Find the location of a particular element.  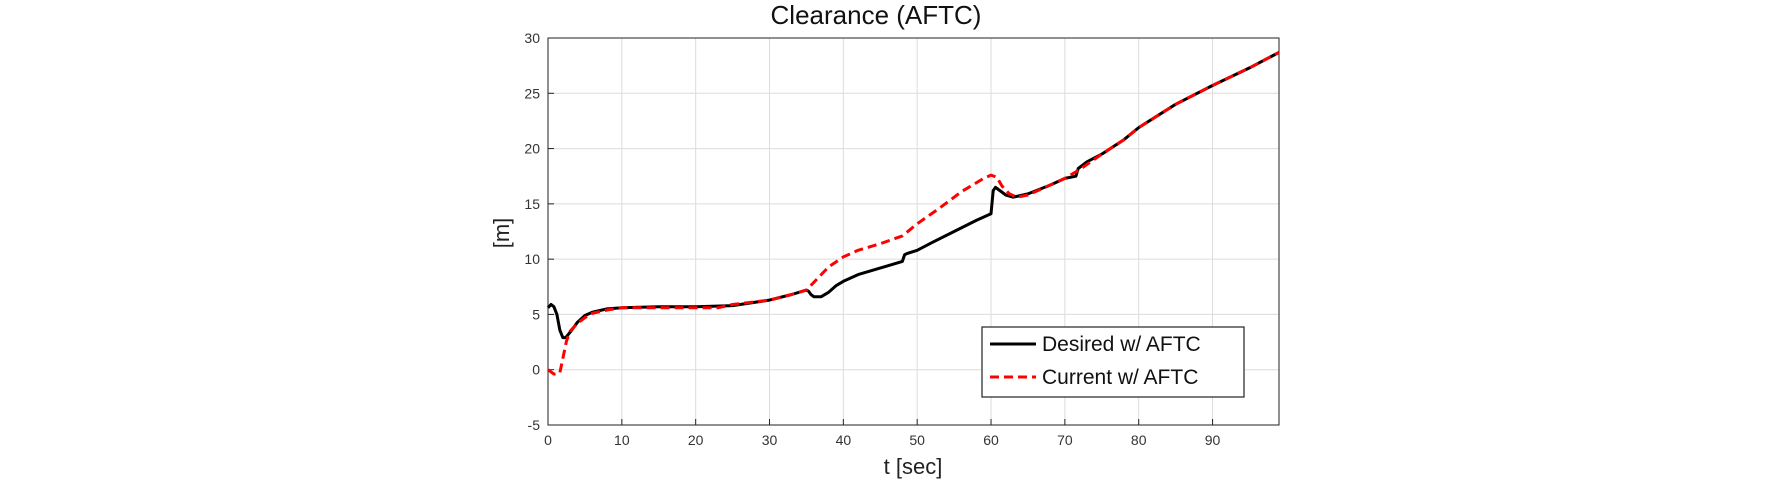

chart-title: Clearance (AFTC) is located at coordinates (876, 15).